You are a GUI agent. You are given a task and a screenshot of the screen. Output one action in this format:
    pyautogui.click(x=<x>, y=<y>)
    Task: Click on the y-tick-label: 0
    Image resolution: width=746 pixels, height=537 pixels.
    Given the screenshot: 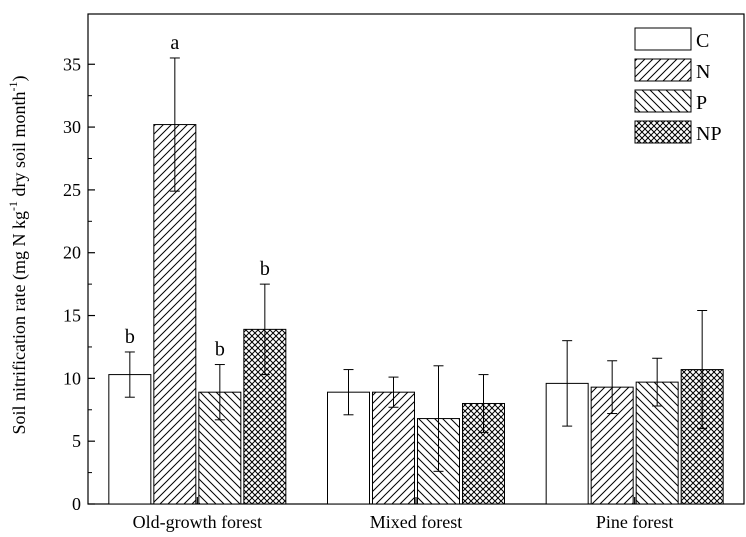 What is the action you would take?
    pyautogui.click(x=76, y=504)
    